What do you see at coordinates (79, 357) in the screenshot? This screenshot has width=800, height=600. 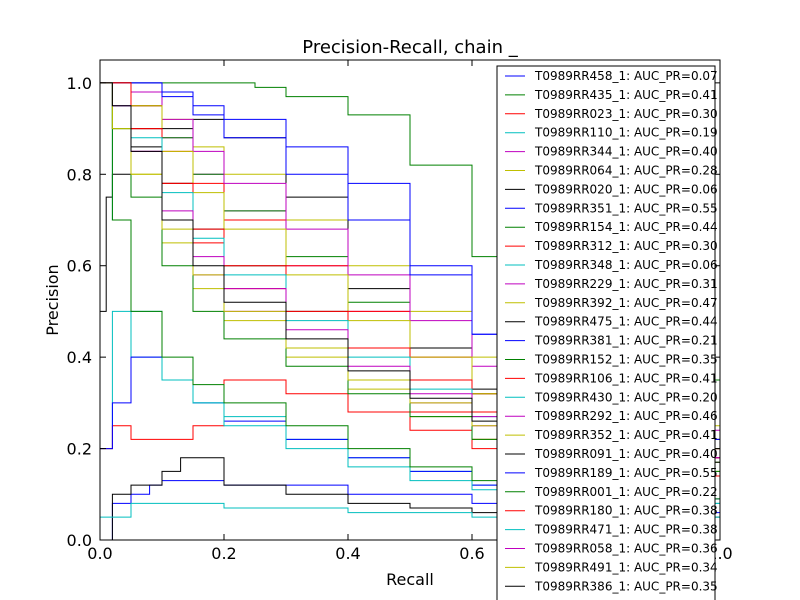 I see `y-tick-label-2: 0.4` at bounding box center [79, 357].